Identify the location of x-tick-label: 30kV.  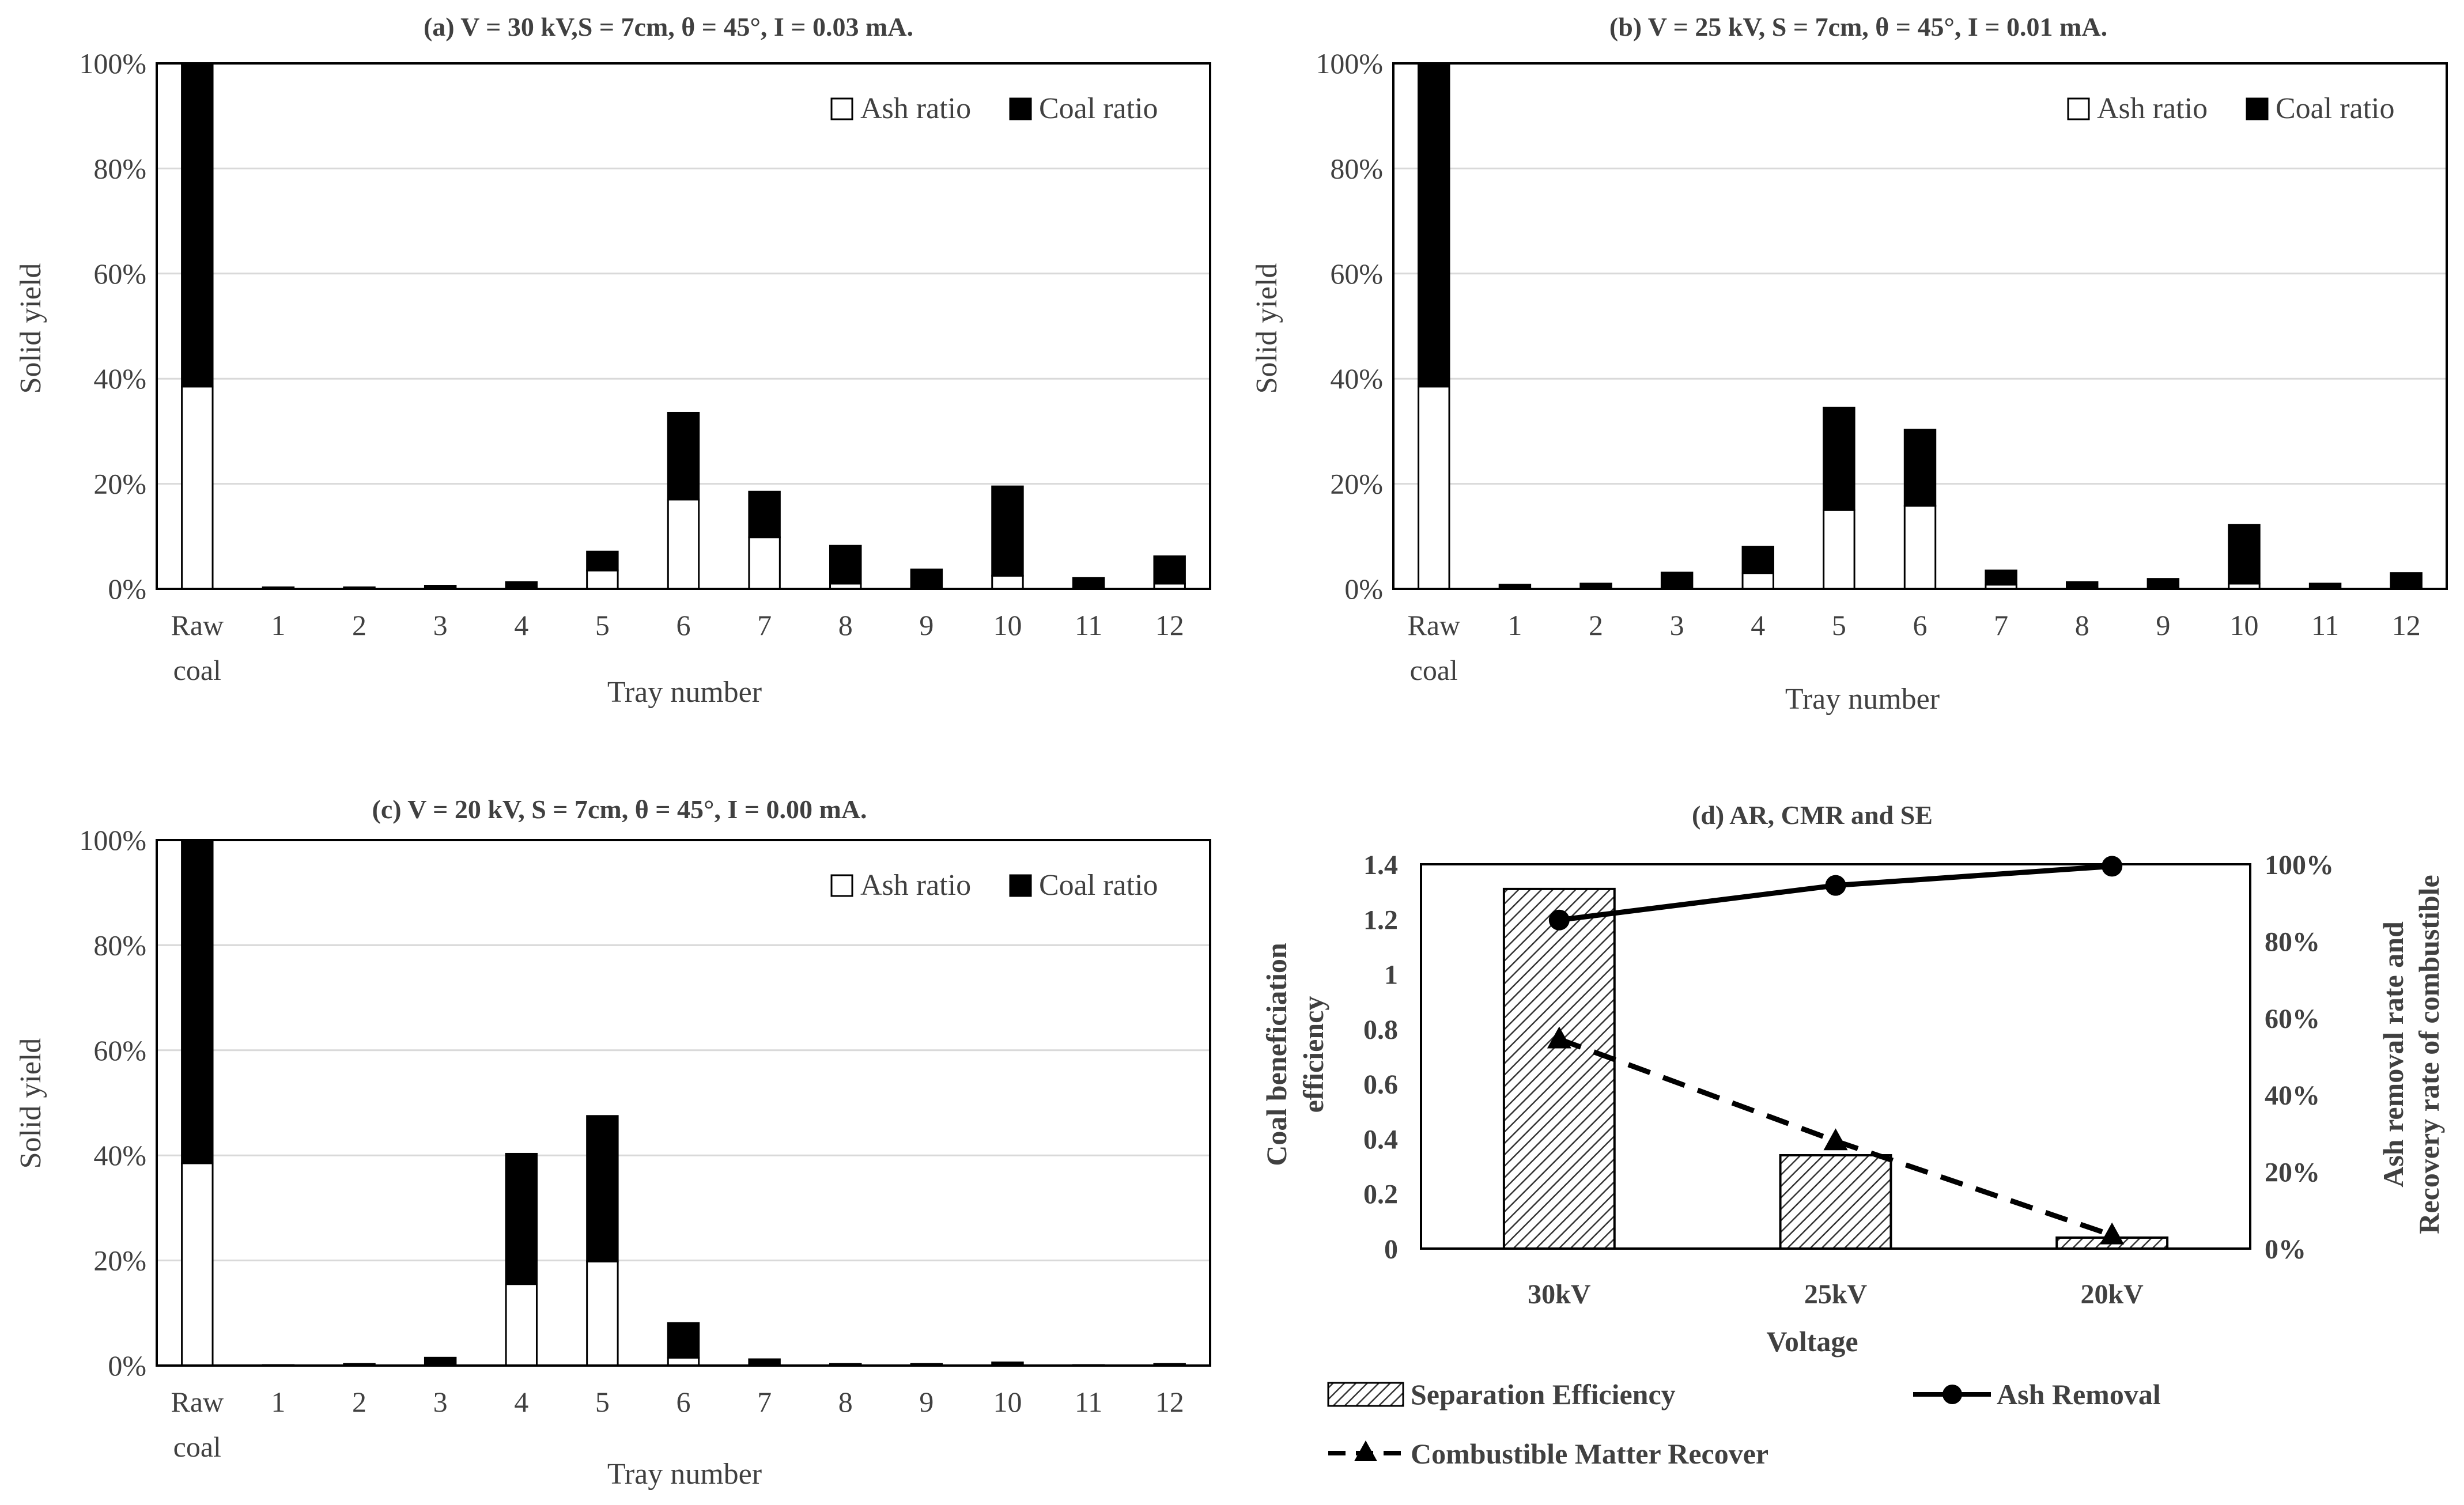
(1559, 1294).